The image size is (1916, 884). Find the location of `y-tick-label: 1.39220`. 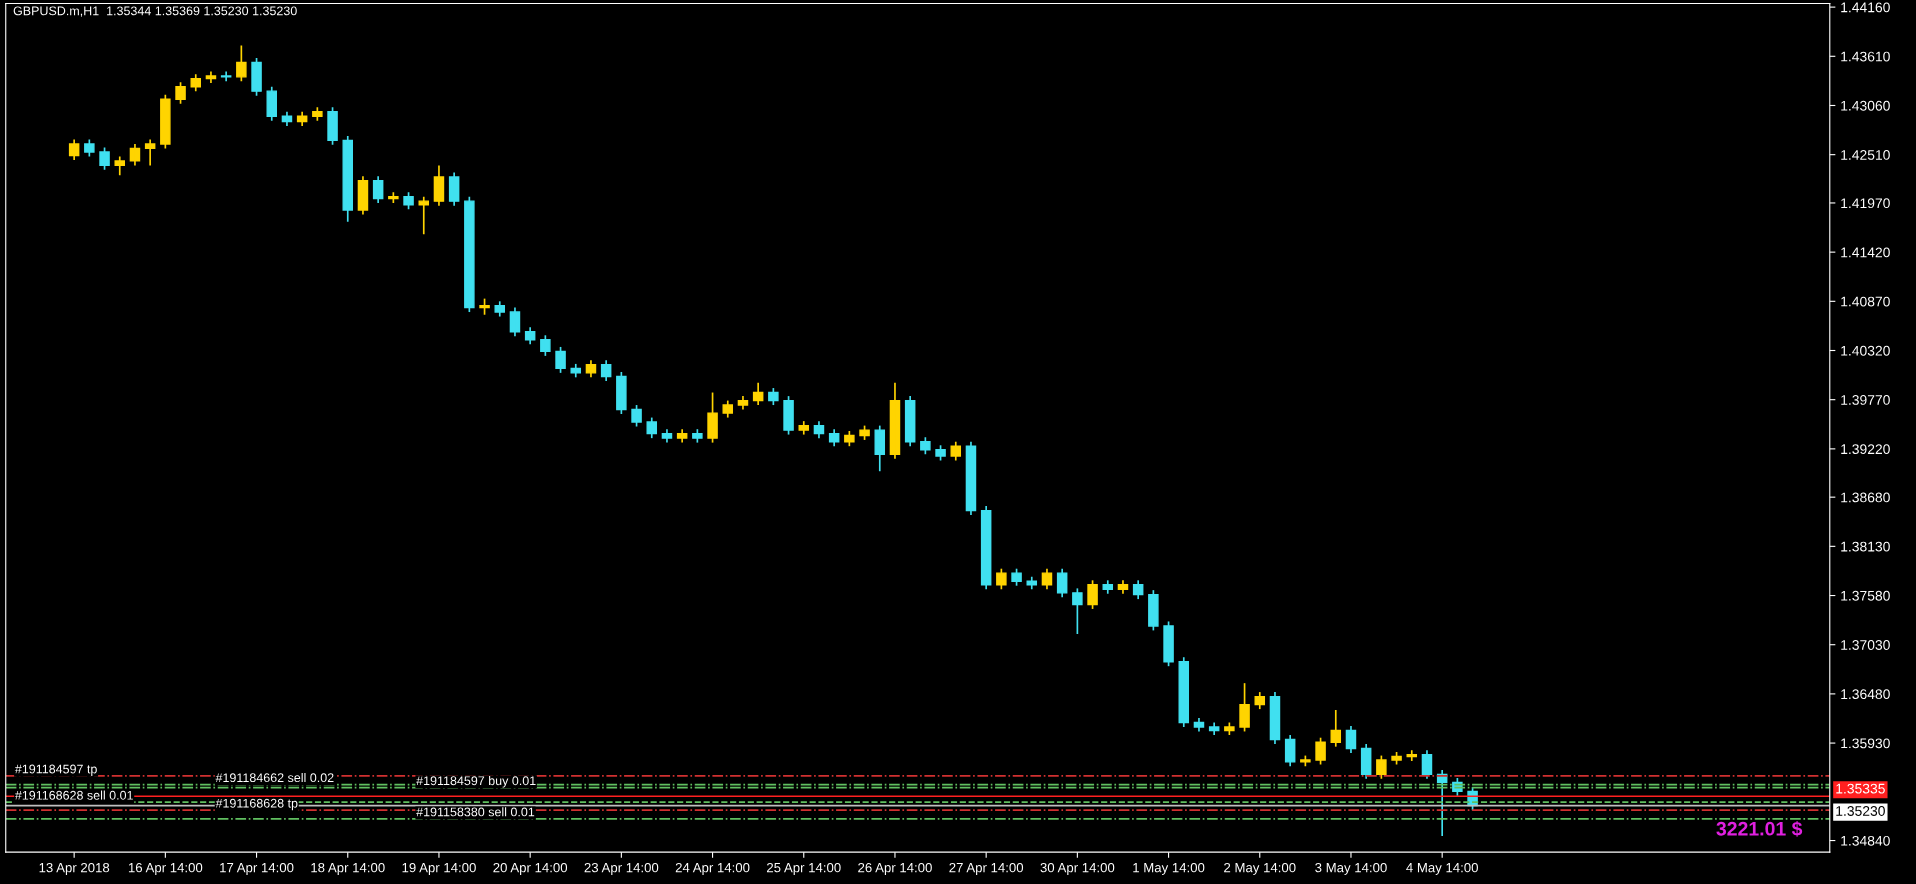

y-tick-label: 1.39220 is located at coordinates (1865, 449).